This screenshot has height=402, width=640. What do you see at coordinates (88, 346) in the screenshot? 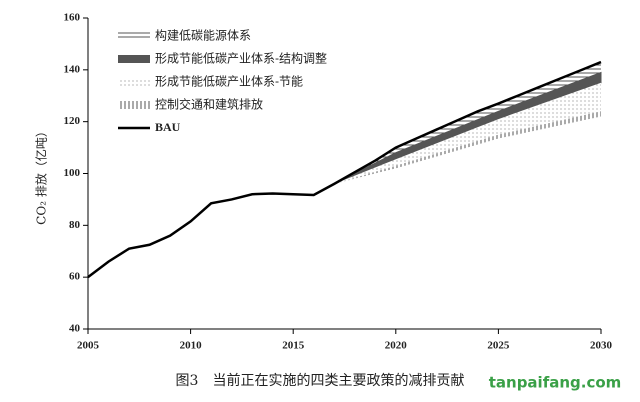
I see `x-tick-label: 2005` at bounding box center [88, 346].